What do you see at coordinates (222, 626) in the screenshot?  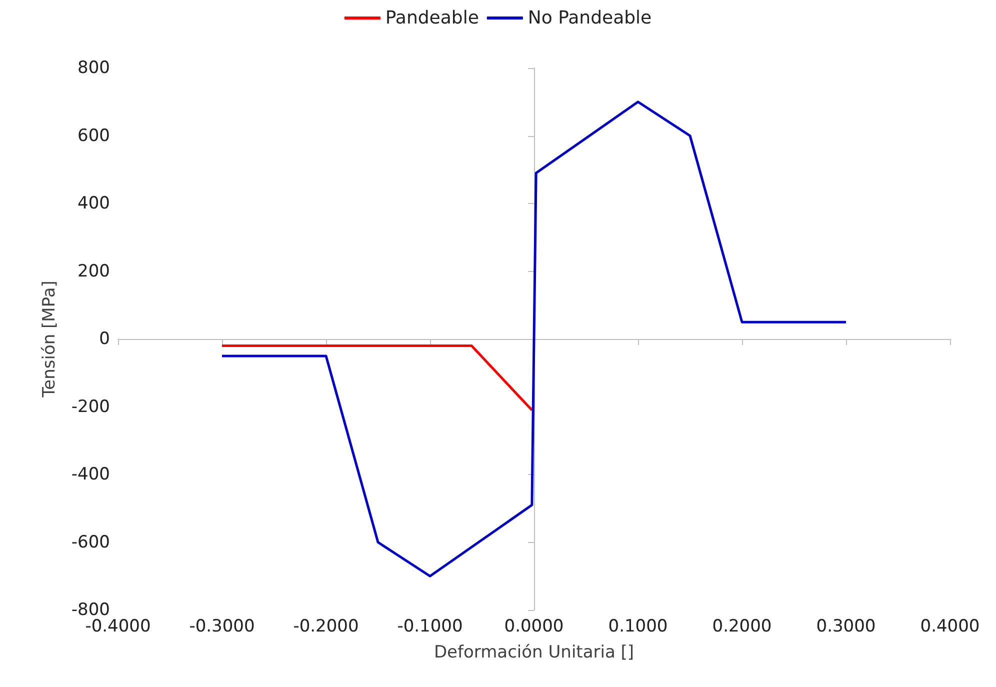 I see `x-tick-label: -0.3000` at bounding box center [222, 626].